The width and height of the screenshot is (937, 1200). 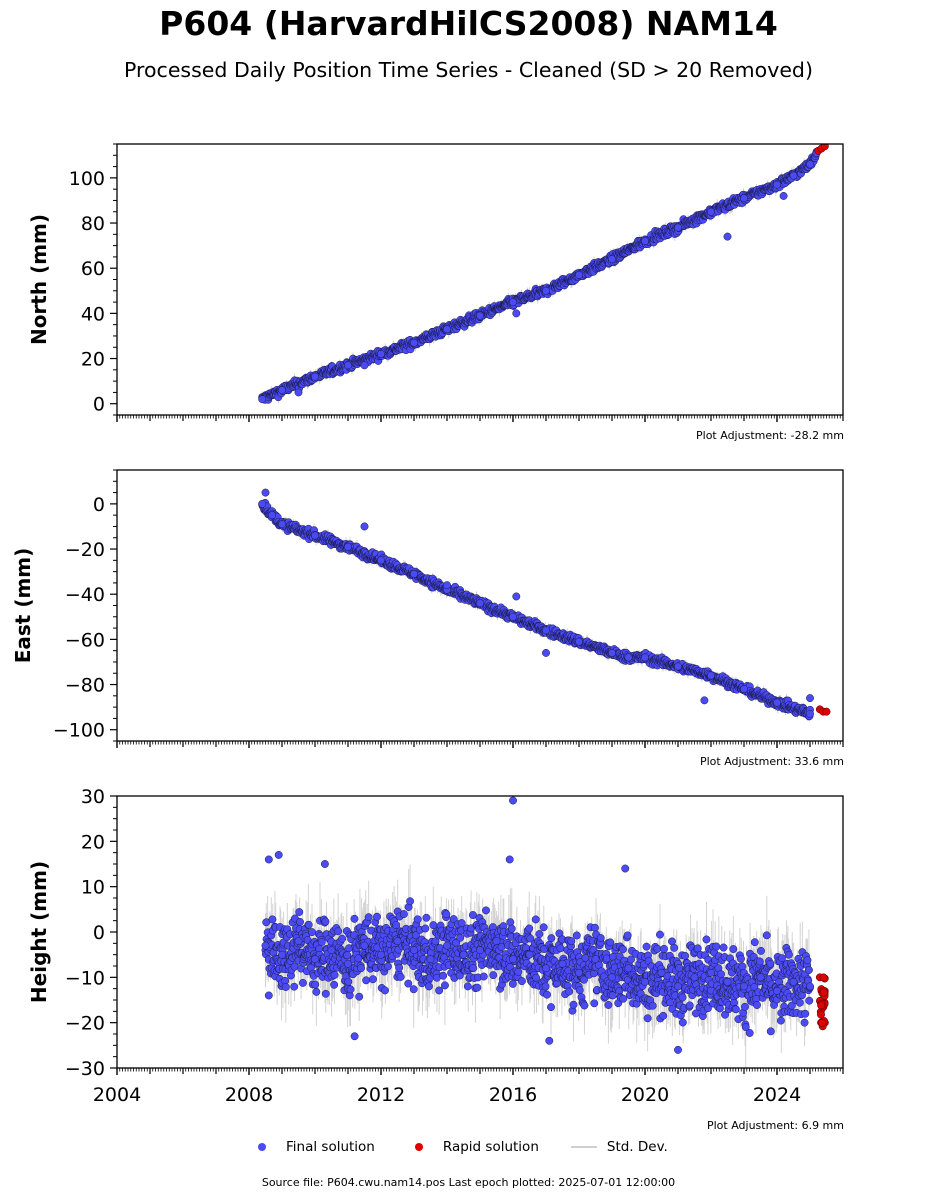 I want to click on north-rapid-point, so click(x=824, y=147).